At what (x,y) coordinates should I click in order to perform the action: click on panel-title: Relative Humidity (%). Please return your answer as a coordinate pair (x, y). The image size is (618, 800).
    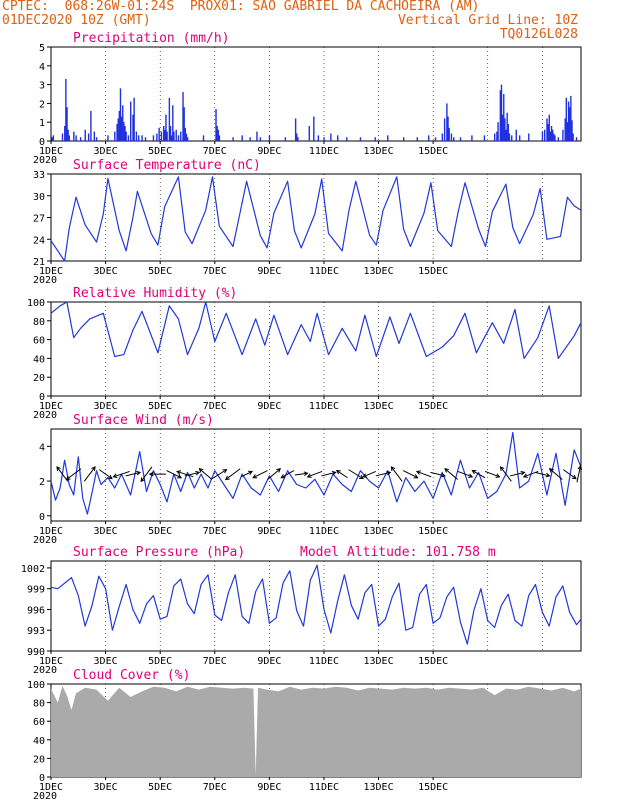
    Looking at the image, I should click on (155, 293).